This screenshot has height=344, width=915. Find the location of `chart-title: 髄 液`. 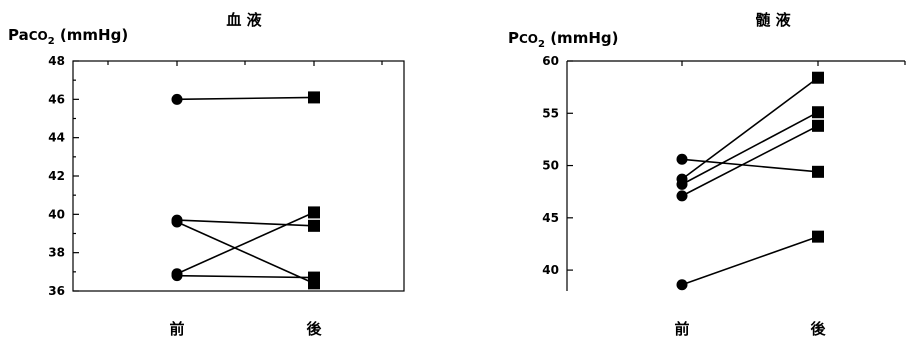

chart-title: 髄 液 is located at coordinates (773, 20).